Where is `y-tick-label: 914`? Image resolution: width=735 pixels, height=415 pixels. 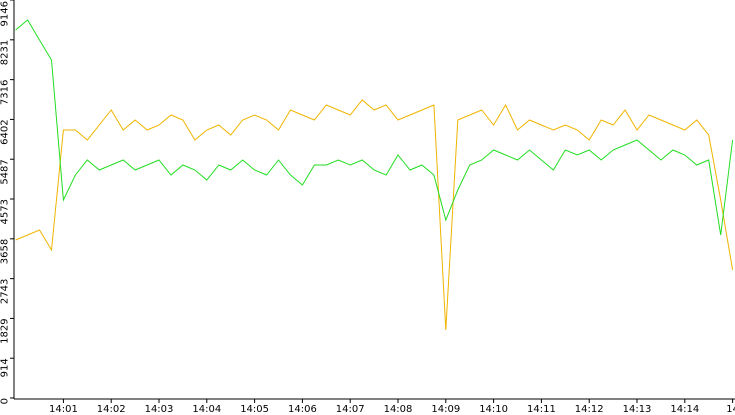 y-tick-label: 914 is located at coordinates (5, 367).